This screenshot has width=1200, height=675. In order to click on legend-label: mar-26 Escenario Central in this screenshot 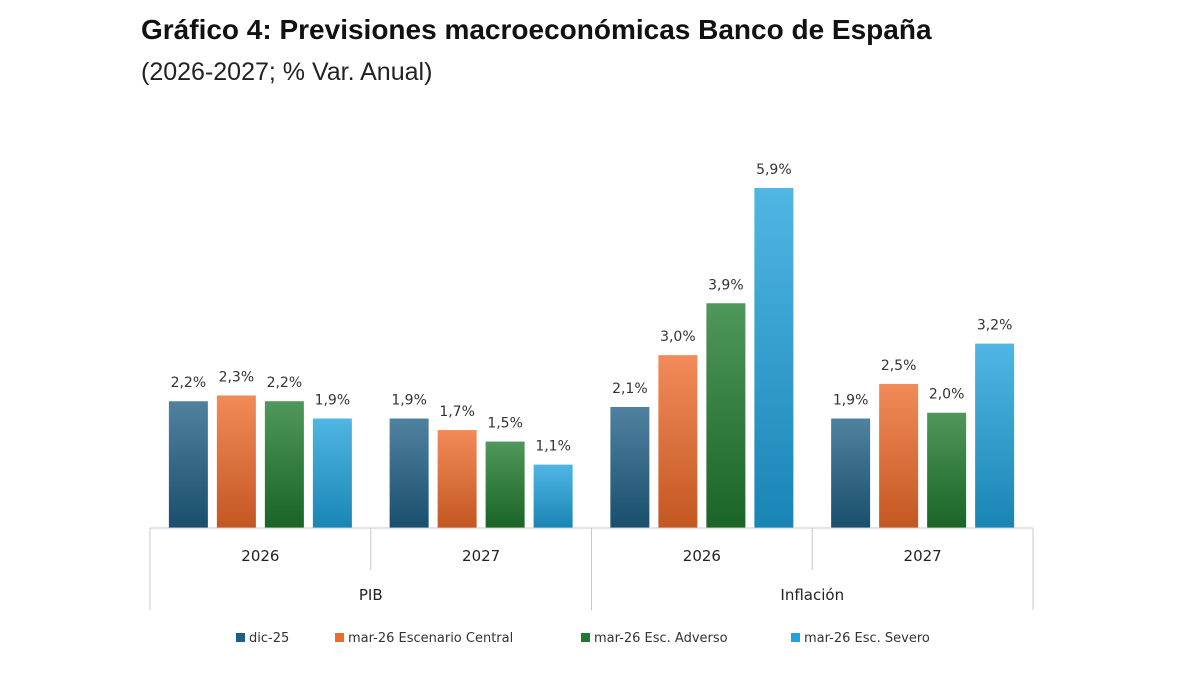, I will do `click(430, 638)`.